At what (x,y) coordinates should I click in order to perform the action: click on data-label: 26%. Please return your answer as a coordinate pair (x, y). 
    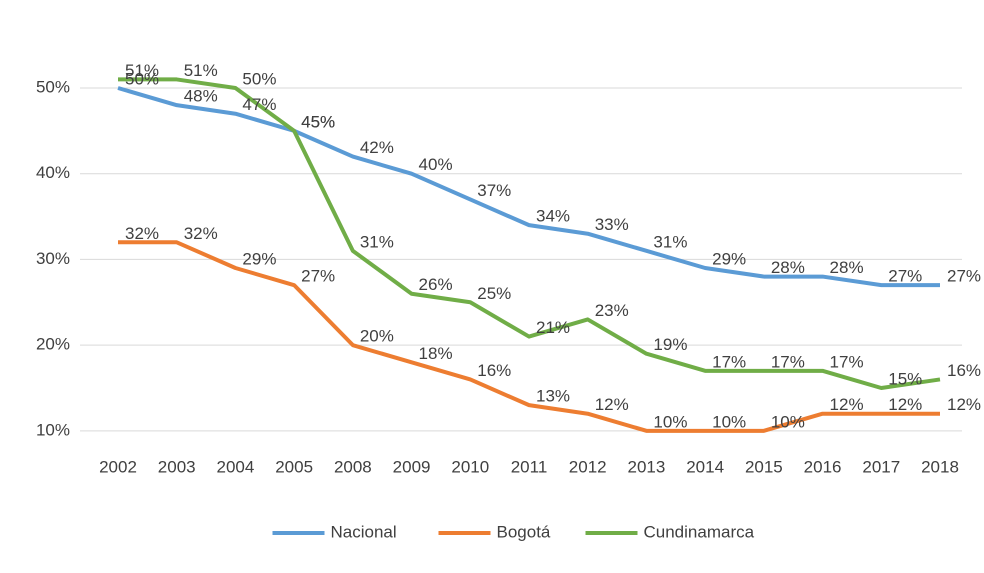
    Looking at the image, I should click on (436, 284).